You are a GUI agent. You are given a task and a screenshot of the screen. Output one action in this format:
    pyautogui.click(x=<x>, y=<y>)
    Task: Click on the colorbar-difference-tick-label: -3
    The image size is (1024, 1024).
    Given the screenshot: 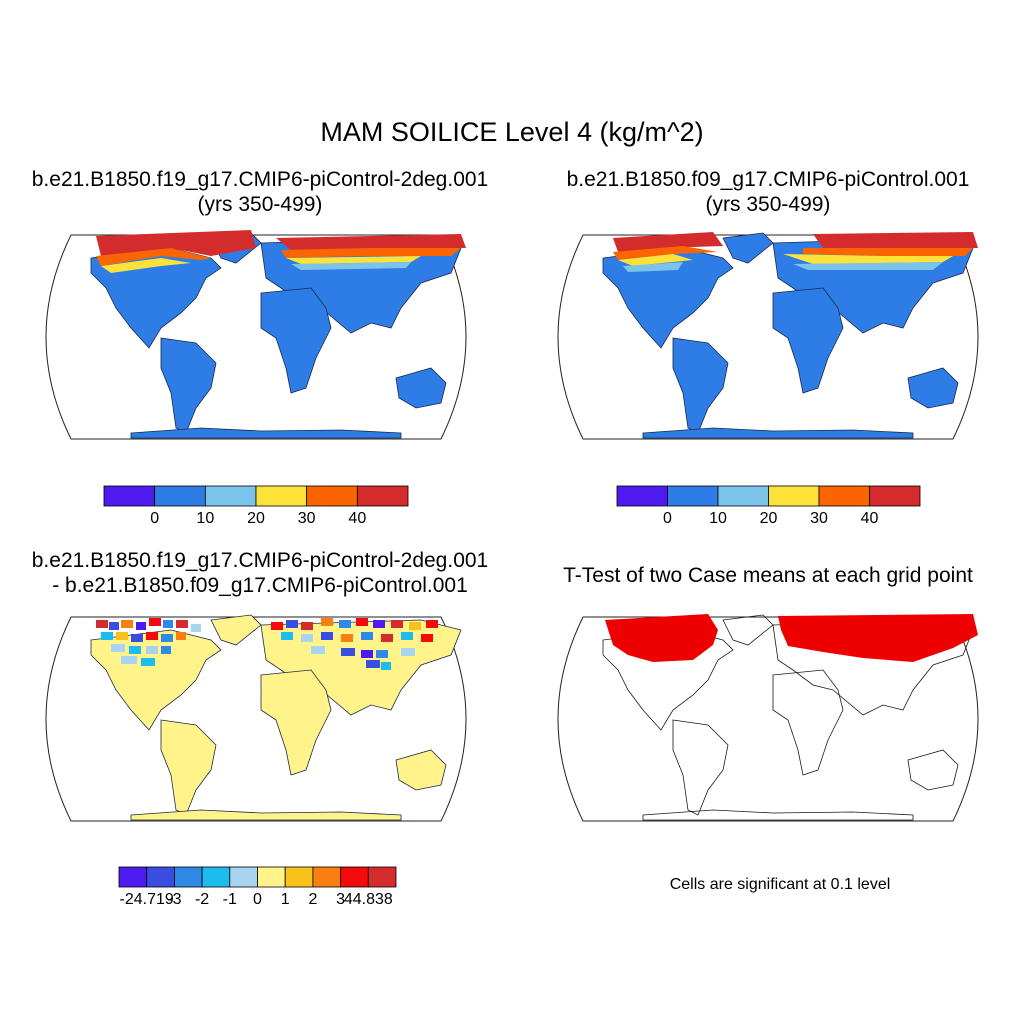 What is the action you would take?
    pyautogui.click(x=174, y=899)
    